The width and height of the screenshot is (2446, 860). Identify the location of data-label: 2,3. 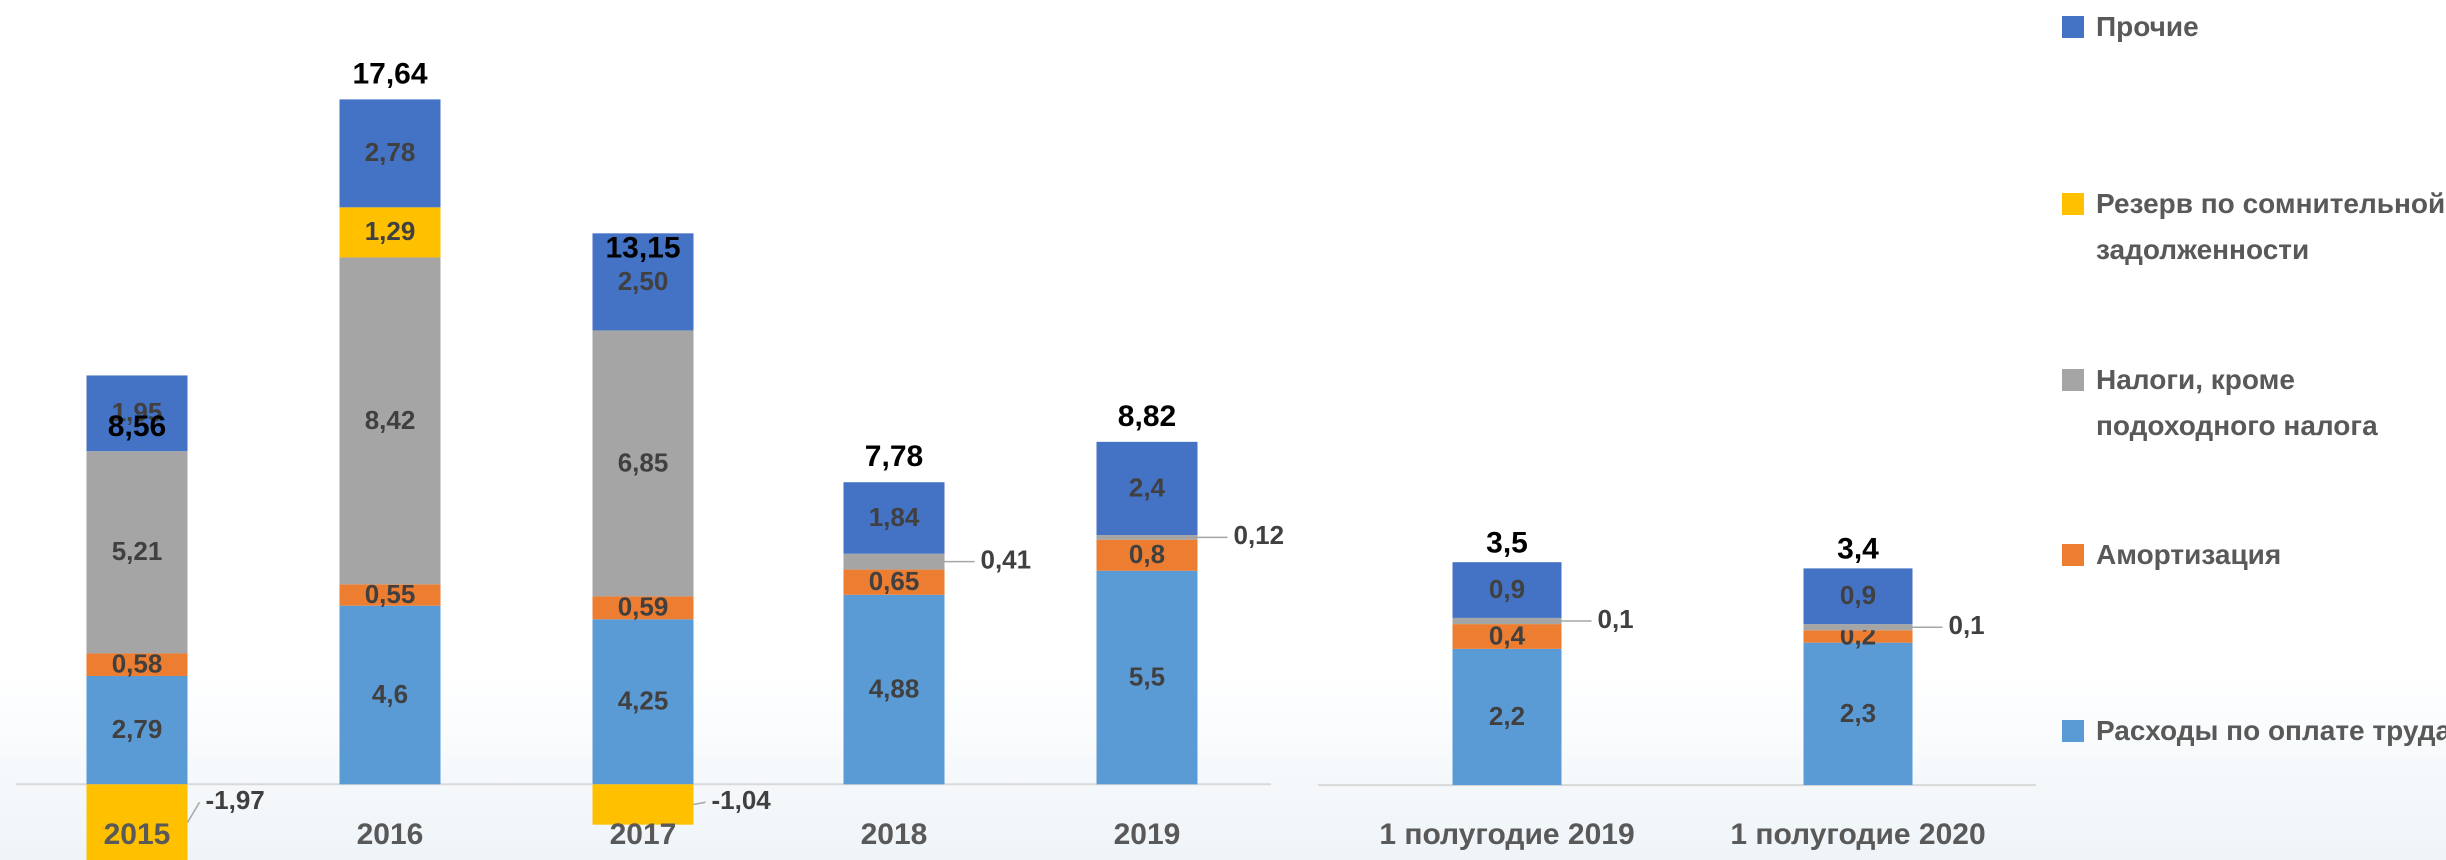
(1858, 713).